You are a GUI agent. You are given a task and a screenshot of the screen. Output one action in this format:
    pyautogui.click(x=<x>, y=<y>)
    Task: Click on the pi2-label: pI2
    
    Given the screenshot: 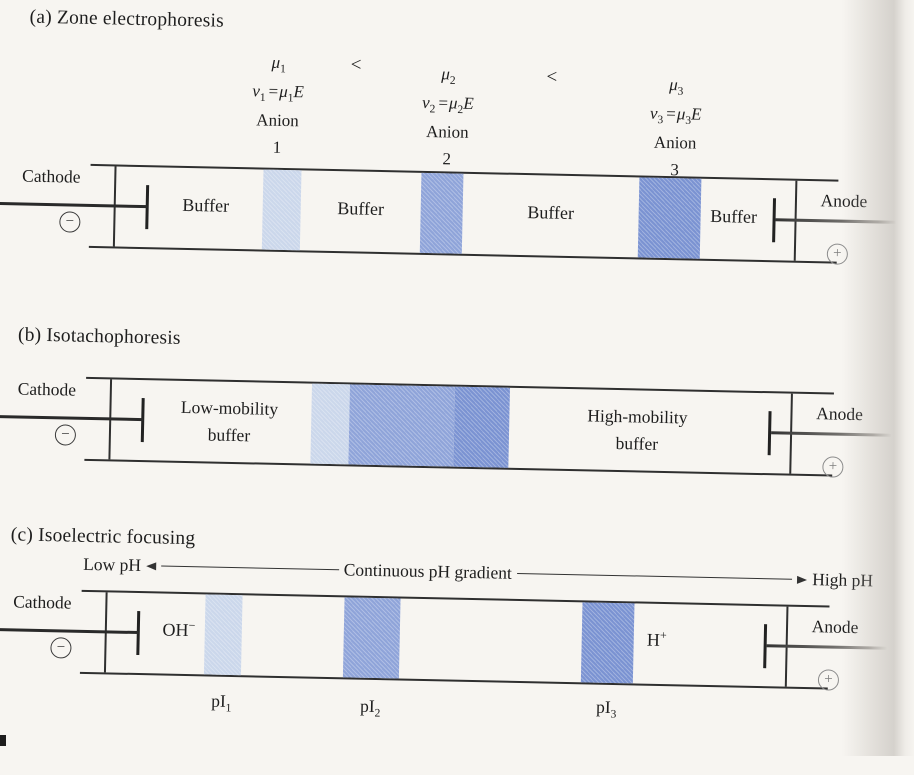 What is the action you would take?
    pyautogui.click(x=370, y=707)
    